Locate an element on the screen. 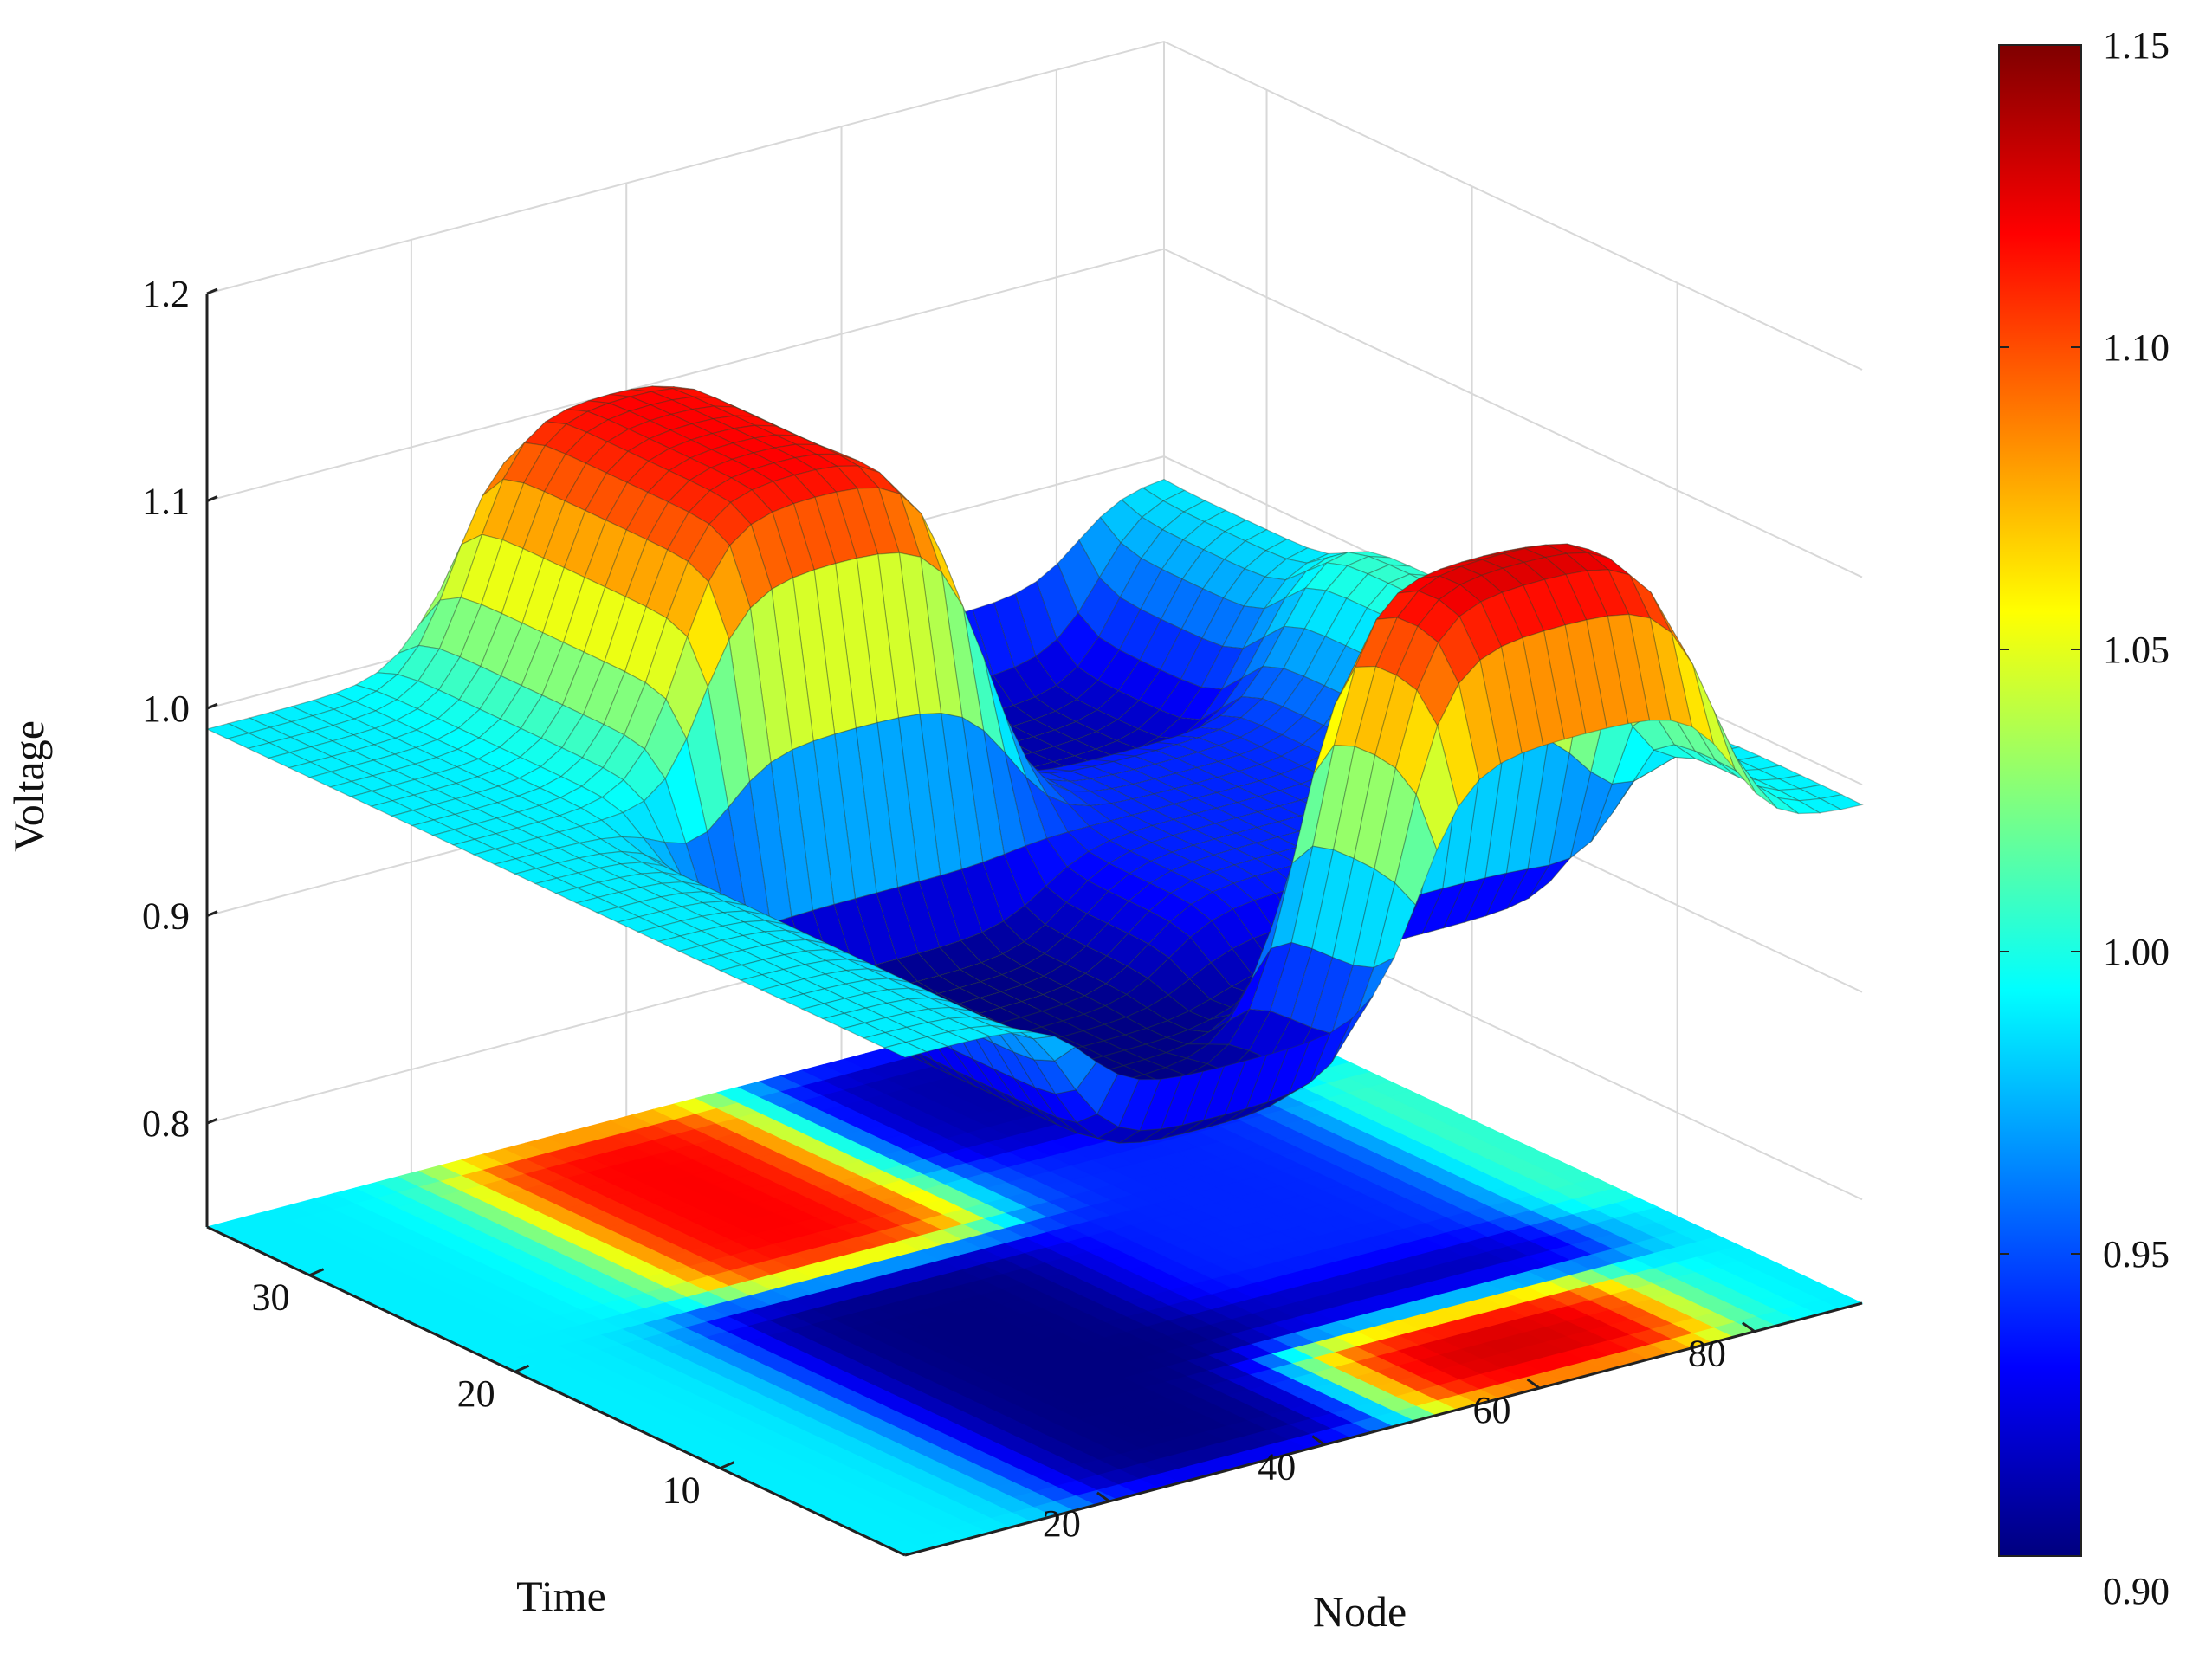 This screenshot has width=2212, height=1653. colorbar-gradient is located at coordinates (2040, 801).